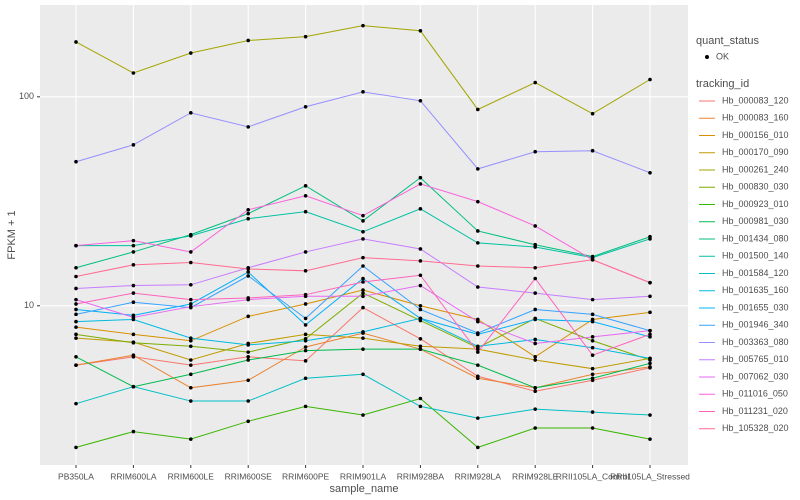 Image resolution: width=800 pixels, height=500 pixels. Describe the element at coordinates (755, 100) in the screenshot. I see `legend-label: Hb_000083_120` at that location.